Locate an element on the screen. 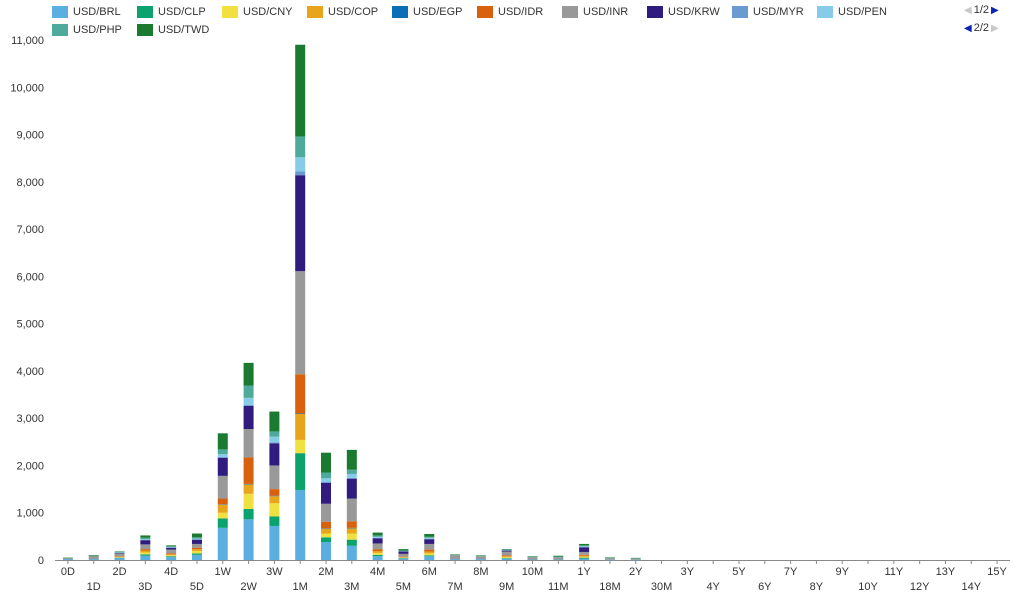 This screenshot has width=1024, height=599. x-tick-label: 1D is located at coordinates (94, 587).